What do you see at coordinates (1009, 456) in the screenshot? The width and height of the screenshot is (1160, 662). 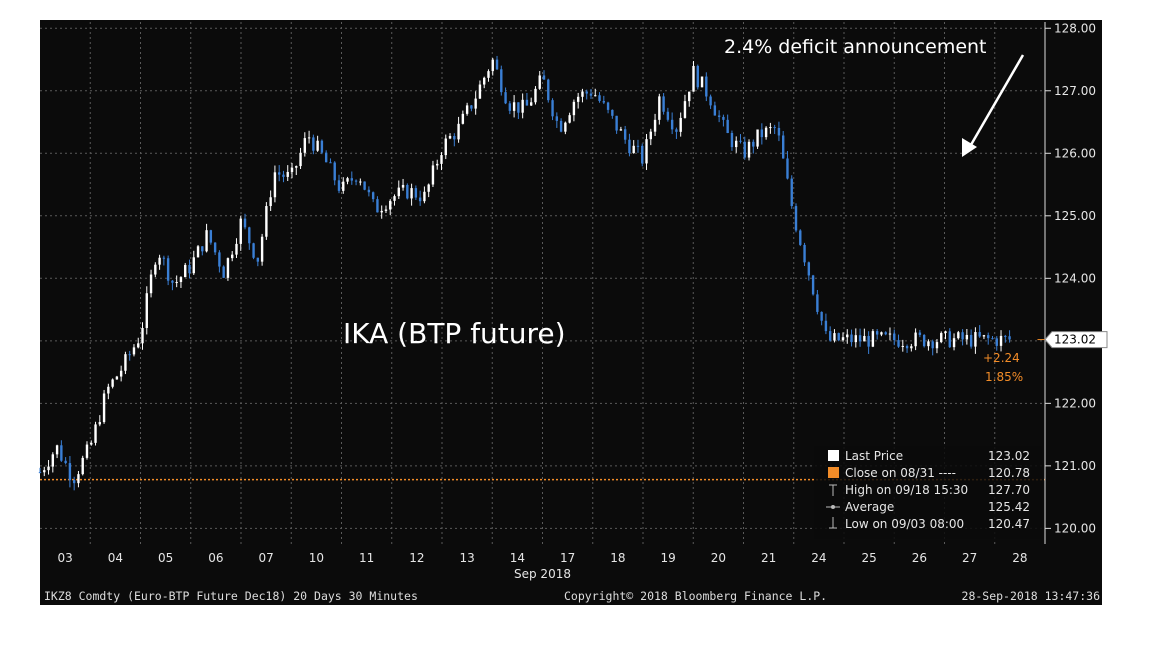 I see `legend-value-last-price: 123.02` at bounding box center [1009, 456].